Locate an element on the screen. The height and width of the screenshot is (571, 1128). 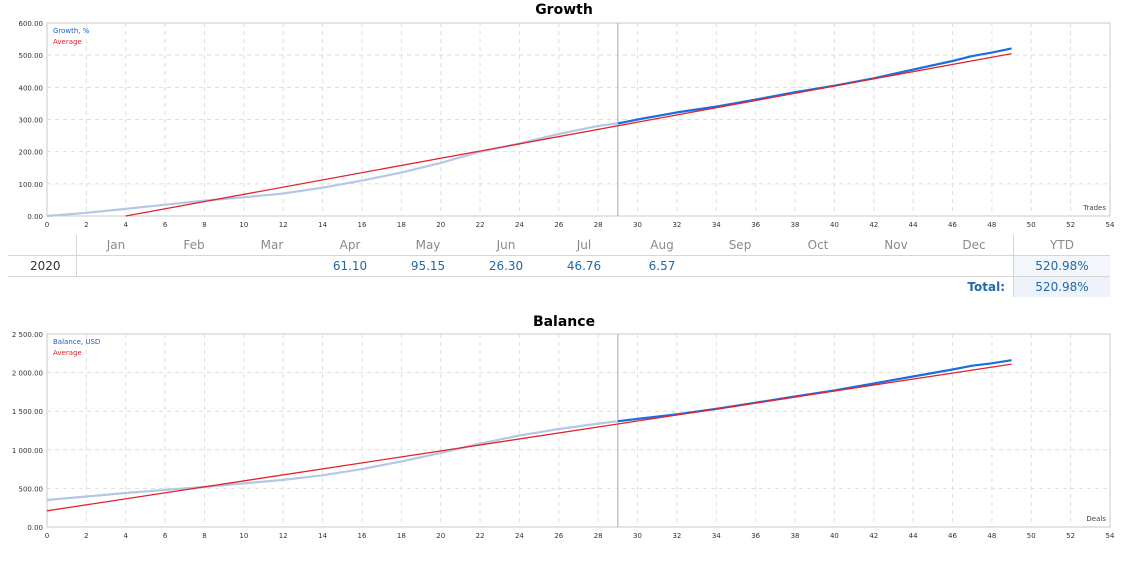
balance-x-tick-label: 28 is located at coordinates (598, 536).